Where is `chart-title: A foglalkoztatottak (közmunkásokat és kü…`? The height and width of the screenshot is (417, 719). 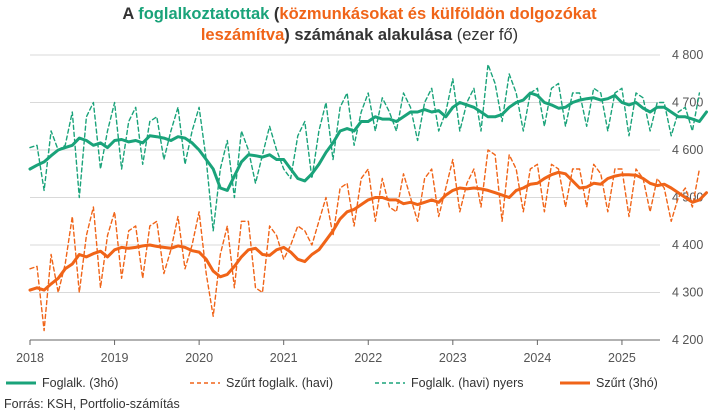
chart-title: A foglalkoztatottak (közmunkásokat és kü… is located at coordinates (359, 25).